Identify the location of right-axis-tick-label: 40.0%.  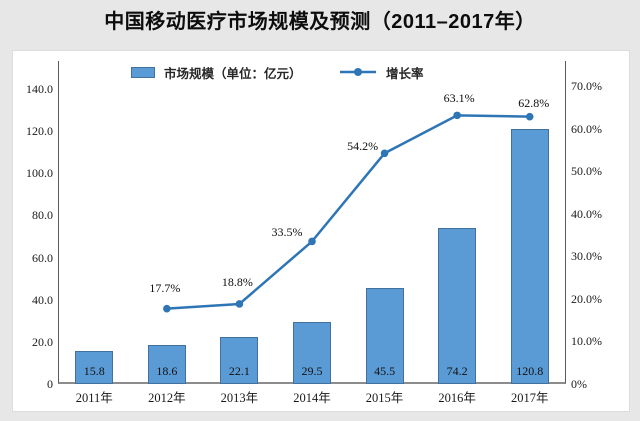
(586, 213).